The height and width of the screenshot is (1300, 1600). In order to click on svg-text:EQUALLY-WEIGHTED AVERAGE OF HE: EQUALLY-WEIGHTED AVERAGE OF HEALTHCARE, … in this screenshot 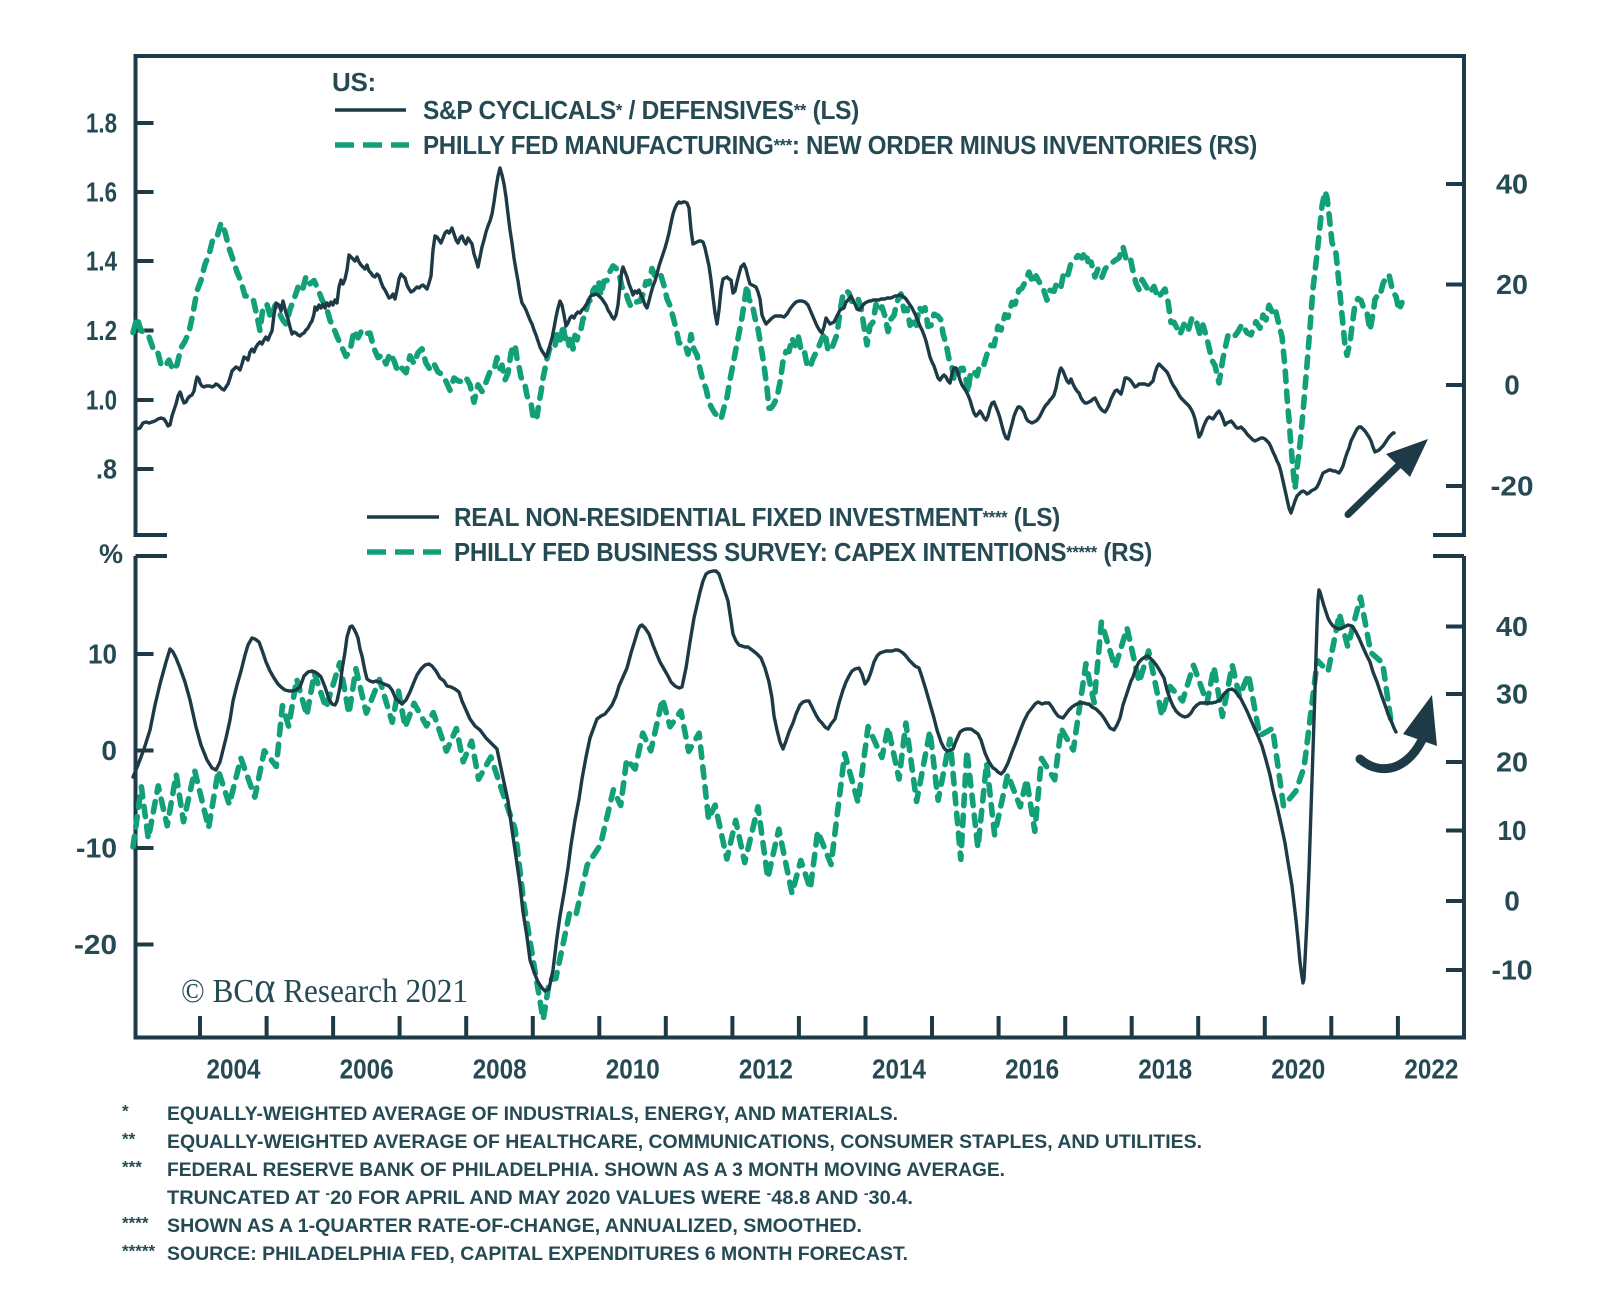, I will do `click(684, 1142)`.